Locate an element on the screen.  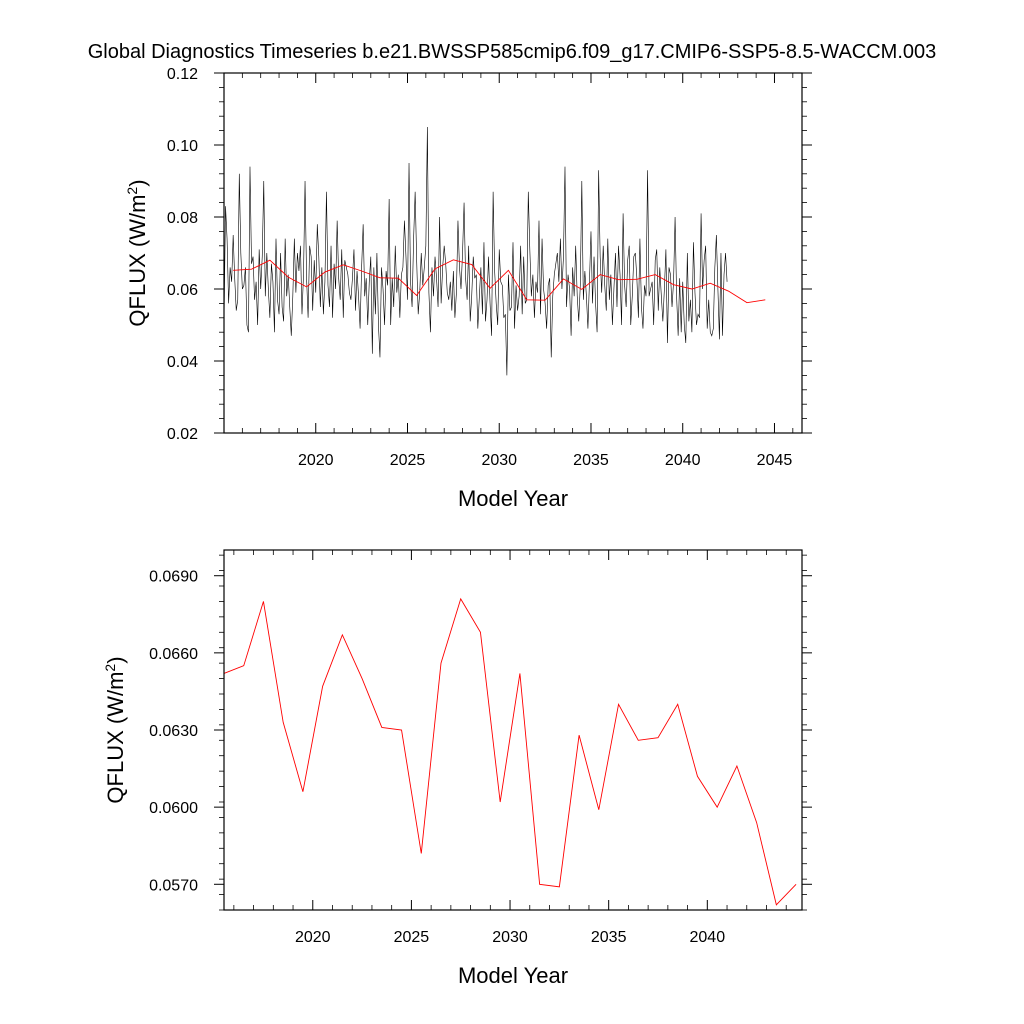
y-tick-label: 0.0690 is located at coordinates (173, 577).